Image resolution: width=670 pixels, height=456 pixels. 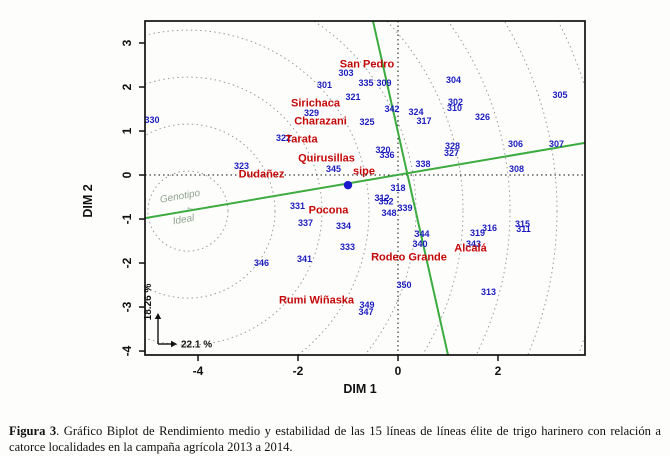 I want to click on genotype-label: 352, so click(x=385, y=201).